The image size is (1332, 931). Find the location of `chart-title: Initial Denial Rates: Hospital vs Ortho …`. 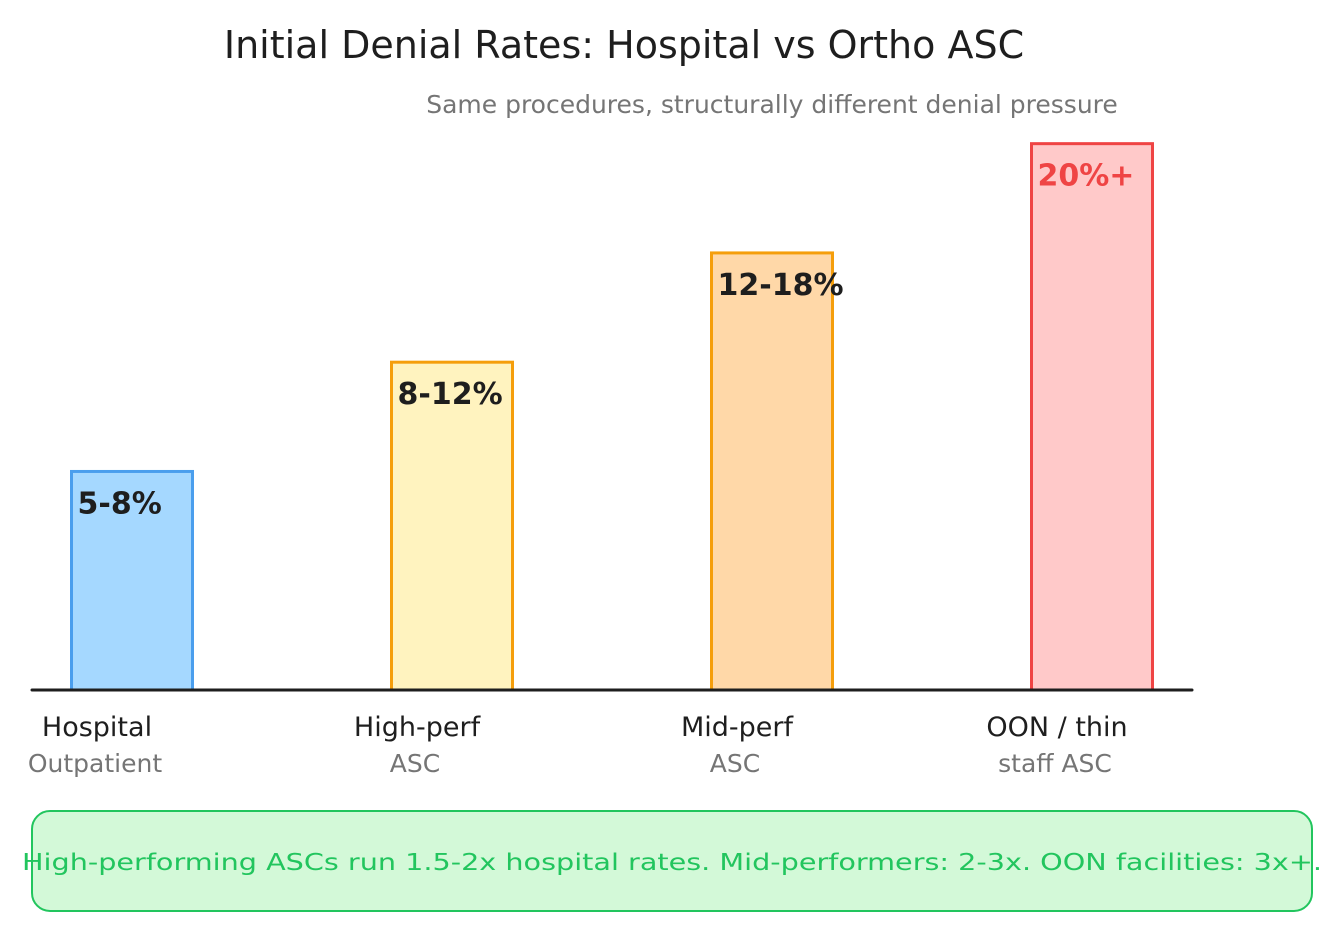

chart-title: Initial Denial Rates: Hospital vs Ortho … is located at coordinates (624, 45).